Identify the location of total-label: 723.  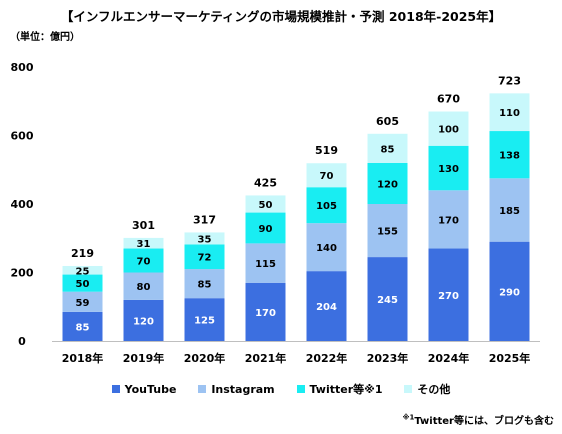
(509, 80).